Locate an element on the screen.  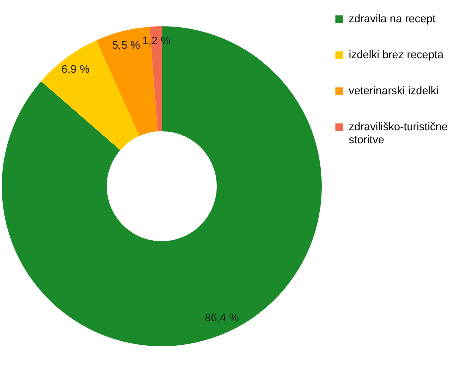
data-label: 5,5 % is located at coordinates (126, 46).